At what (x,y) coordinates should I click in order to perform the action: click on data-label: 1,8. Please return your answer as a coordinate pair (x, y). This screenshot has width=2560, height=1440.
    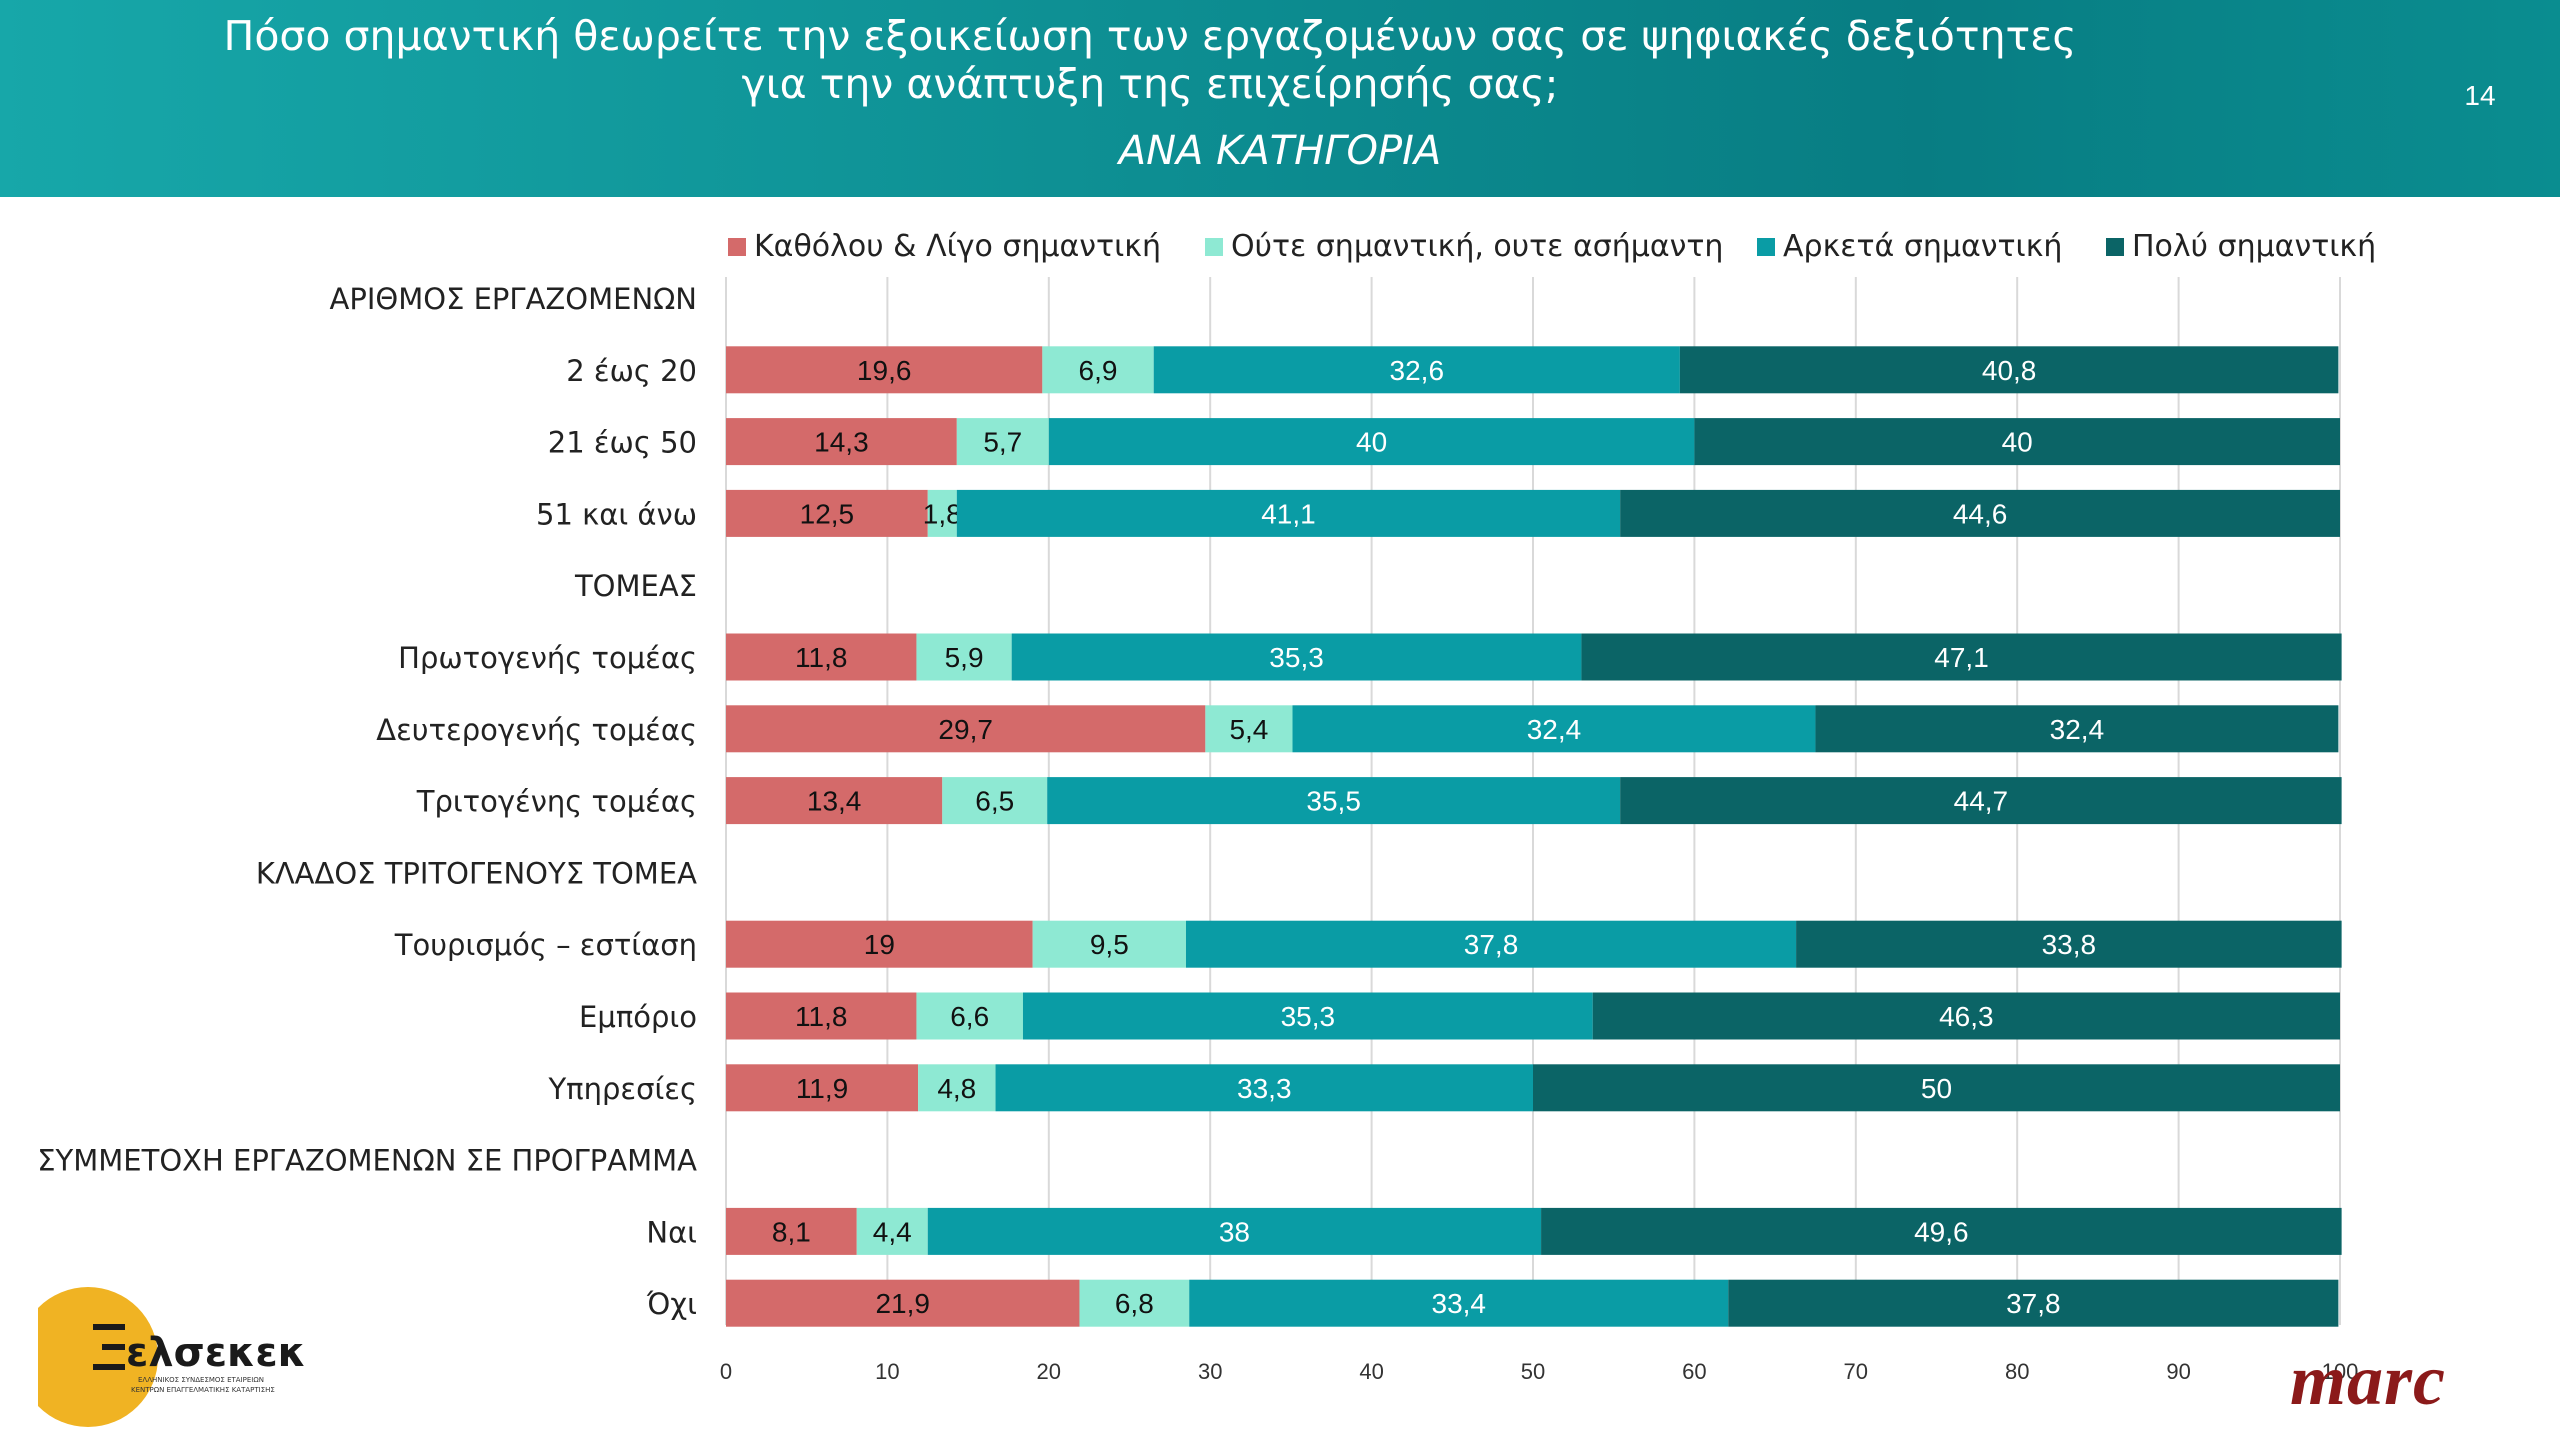
    Looking at the image, I should click on (942, 513).